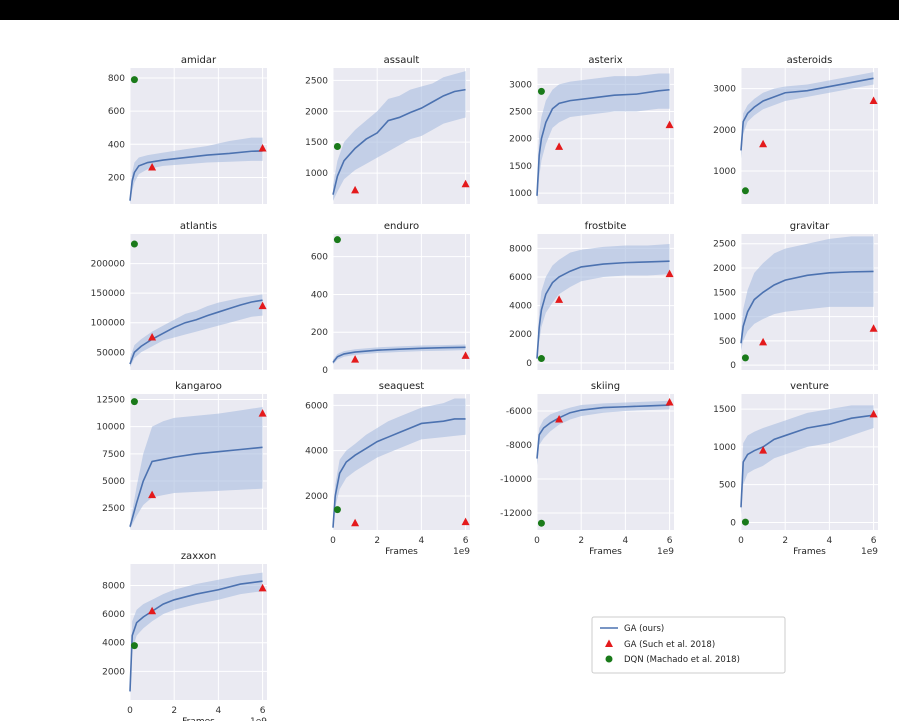  What do you see at coordinates (116, 79) in the screenshot?
I see `y-tick-label: 800` at bounding box center [116, 79].